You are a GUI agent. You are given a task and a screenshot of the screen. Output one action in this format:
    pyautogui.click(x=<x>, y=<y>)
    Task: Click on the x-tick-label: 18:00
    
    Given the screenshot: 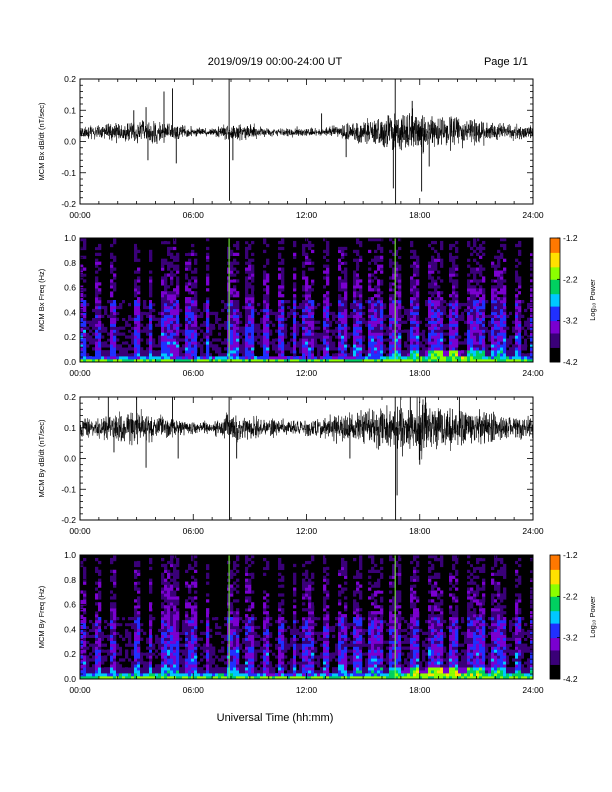 What is the action you would take?
    pyautogui.click(x=420, y=531)
    